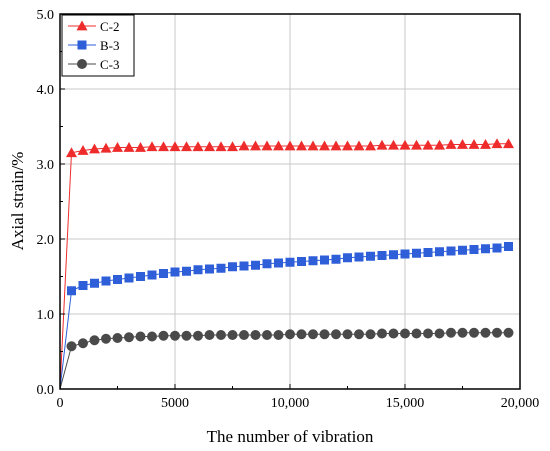  Describe the element at coordinates (110, 26) in the screenshot. I see `legend-label-c-2: C-2` at that location.